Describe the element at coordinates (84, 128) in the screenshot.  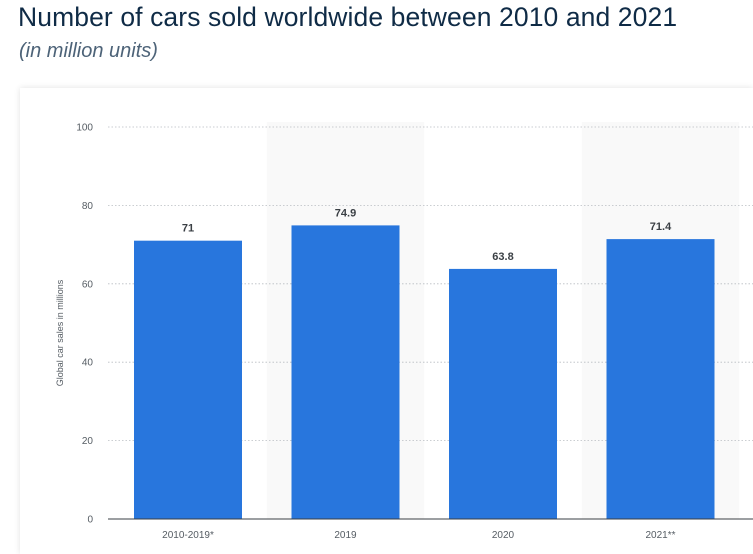
I see `y-tick-label: 100` at that location.